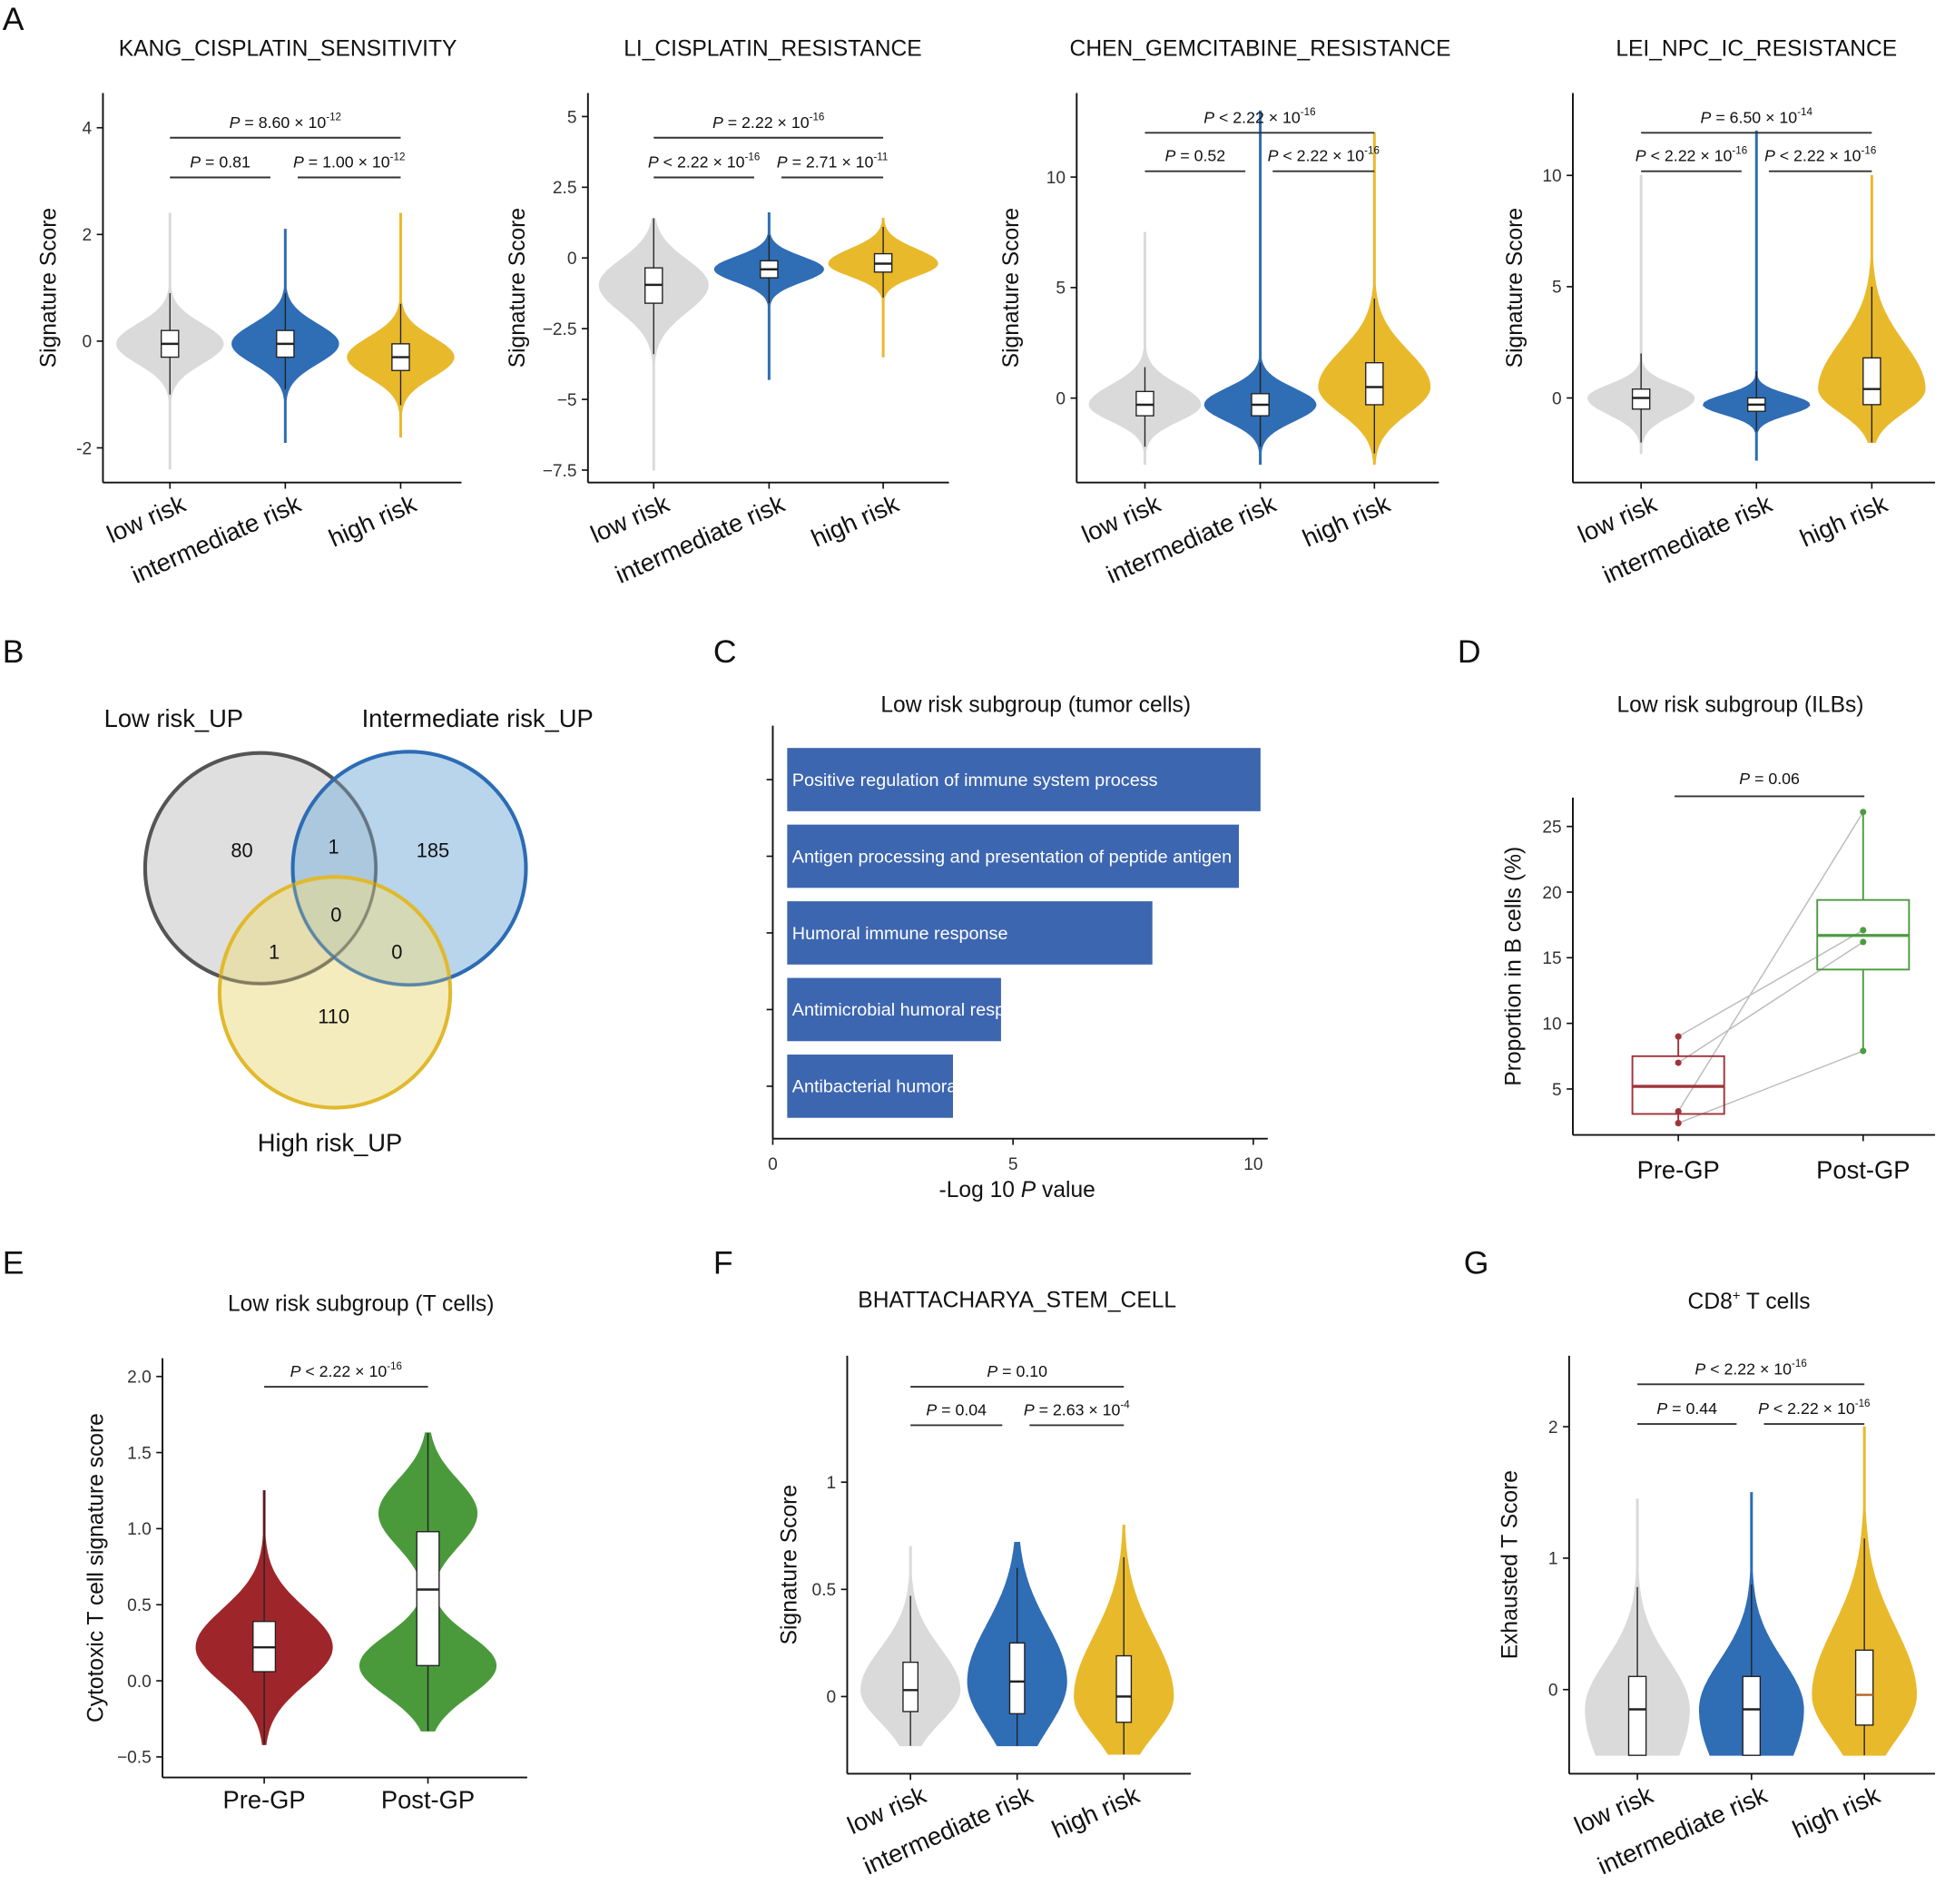  Describe the element at coordinates (881, 157) in the screenshot. I see `p-value-exponent: -11` at that location.